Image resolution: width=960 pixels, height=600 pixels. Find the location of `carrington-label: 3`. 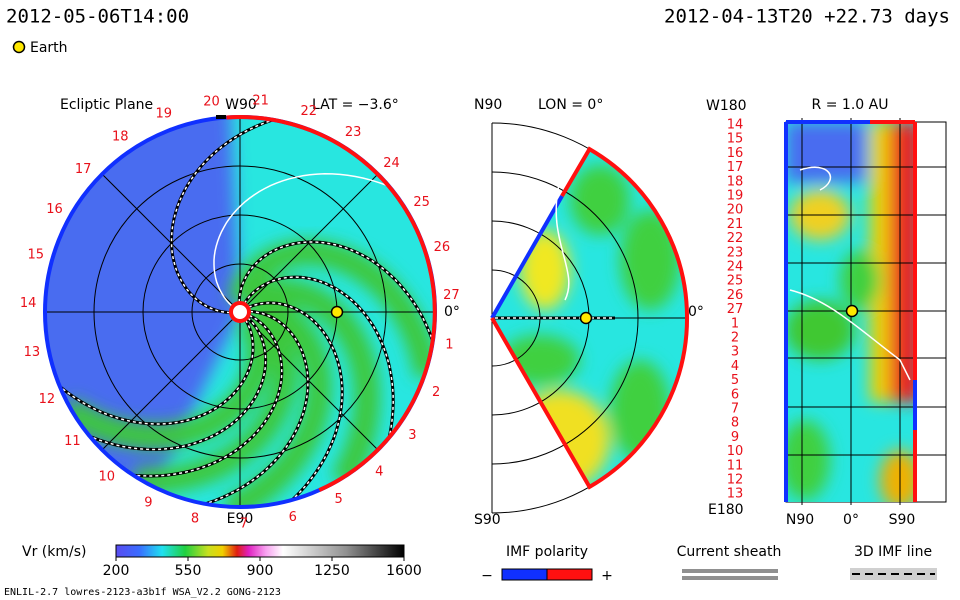

carrington-label: 3 is located at coordinates (412, 435).